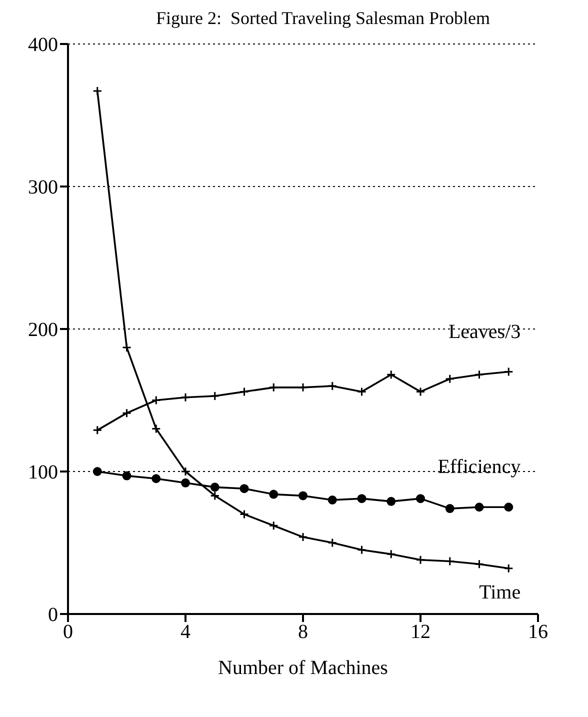 This screenshot has height=717, width=588. I want to click on x-tick-label: 8, so click(303, 632).